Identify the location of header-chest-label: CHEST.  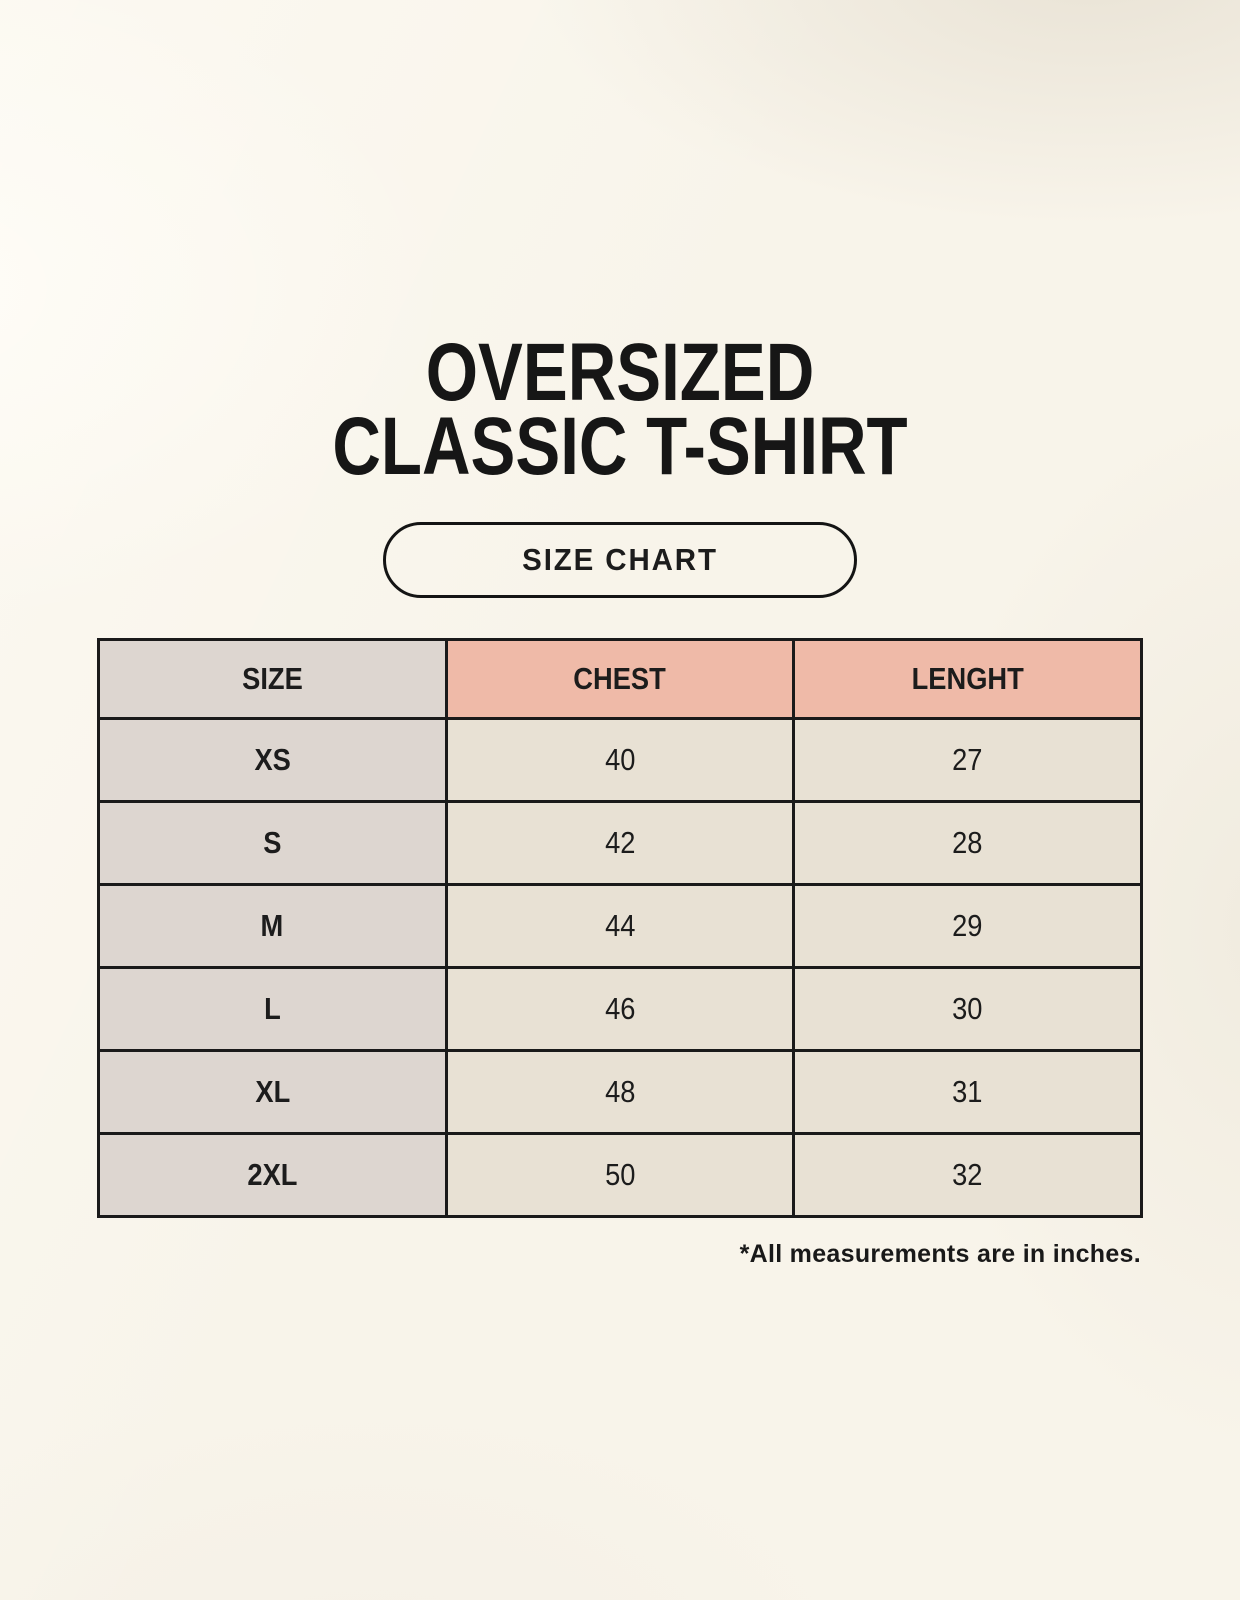
(620, 678).